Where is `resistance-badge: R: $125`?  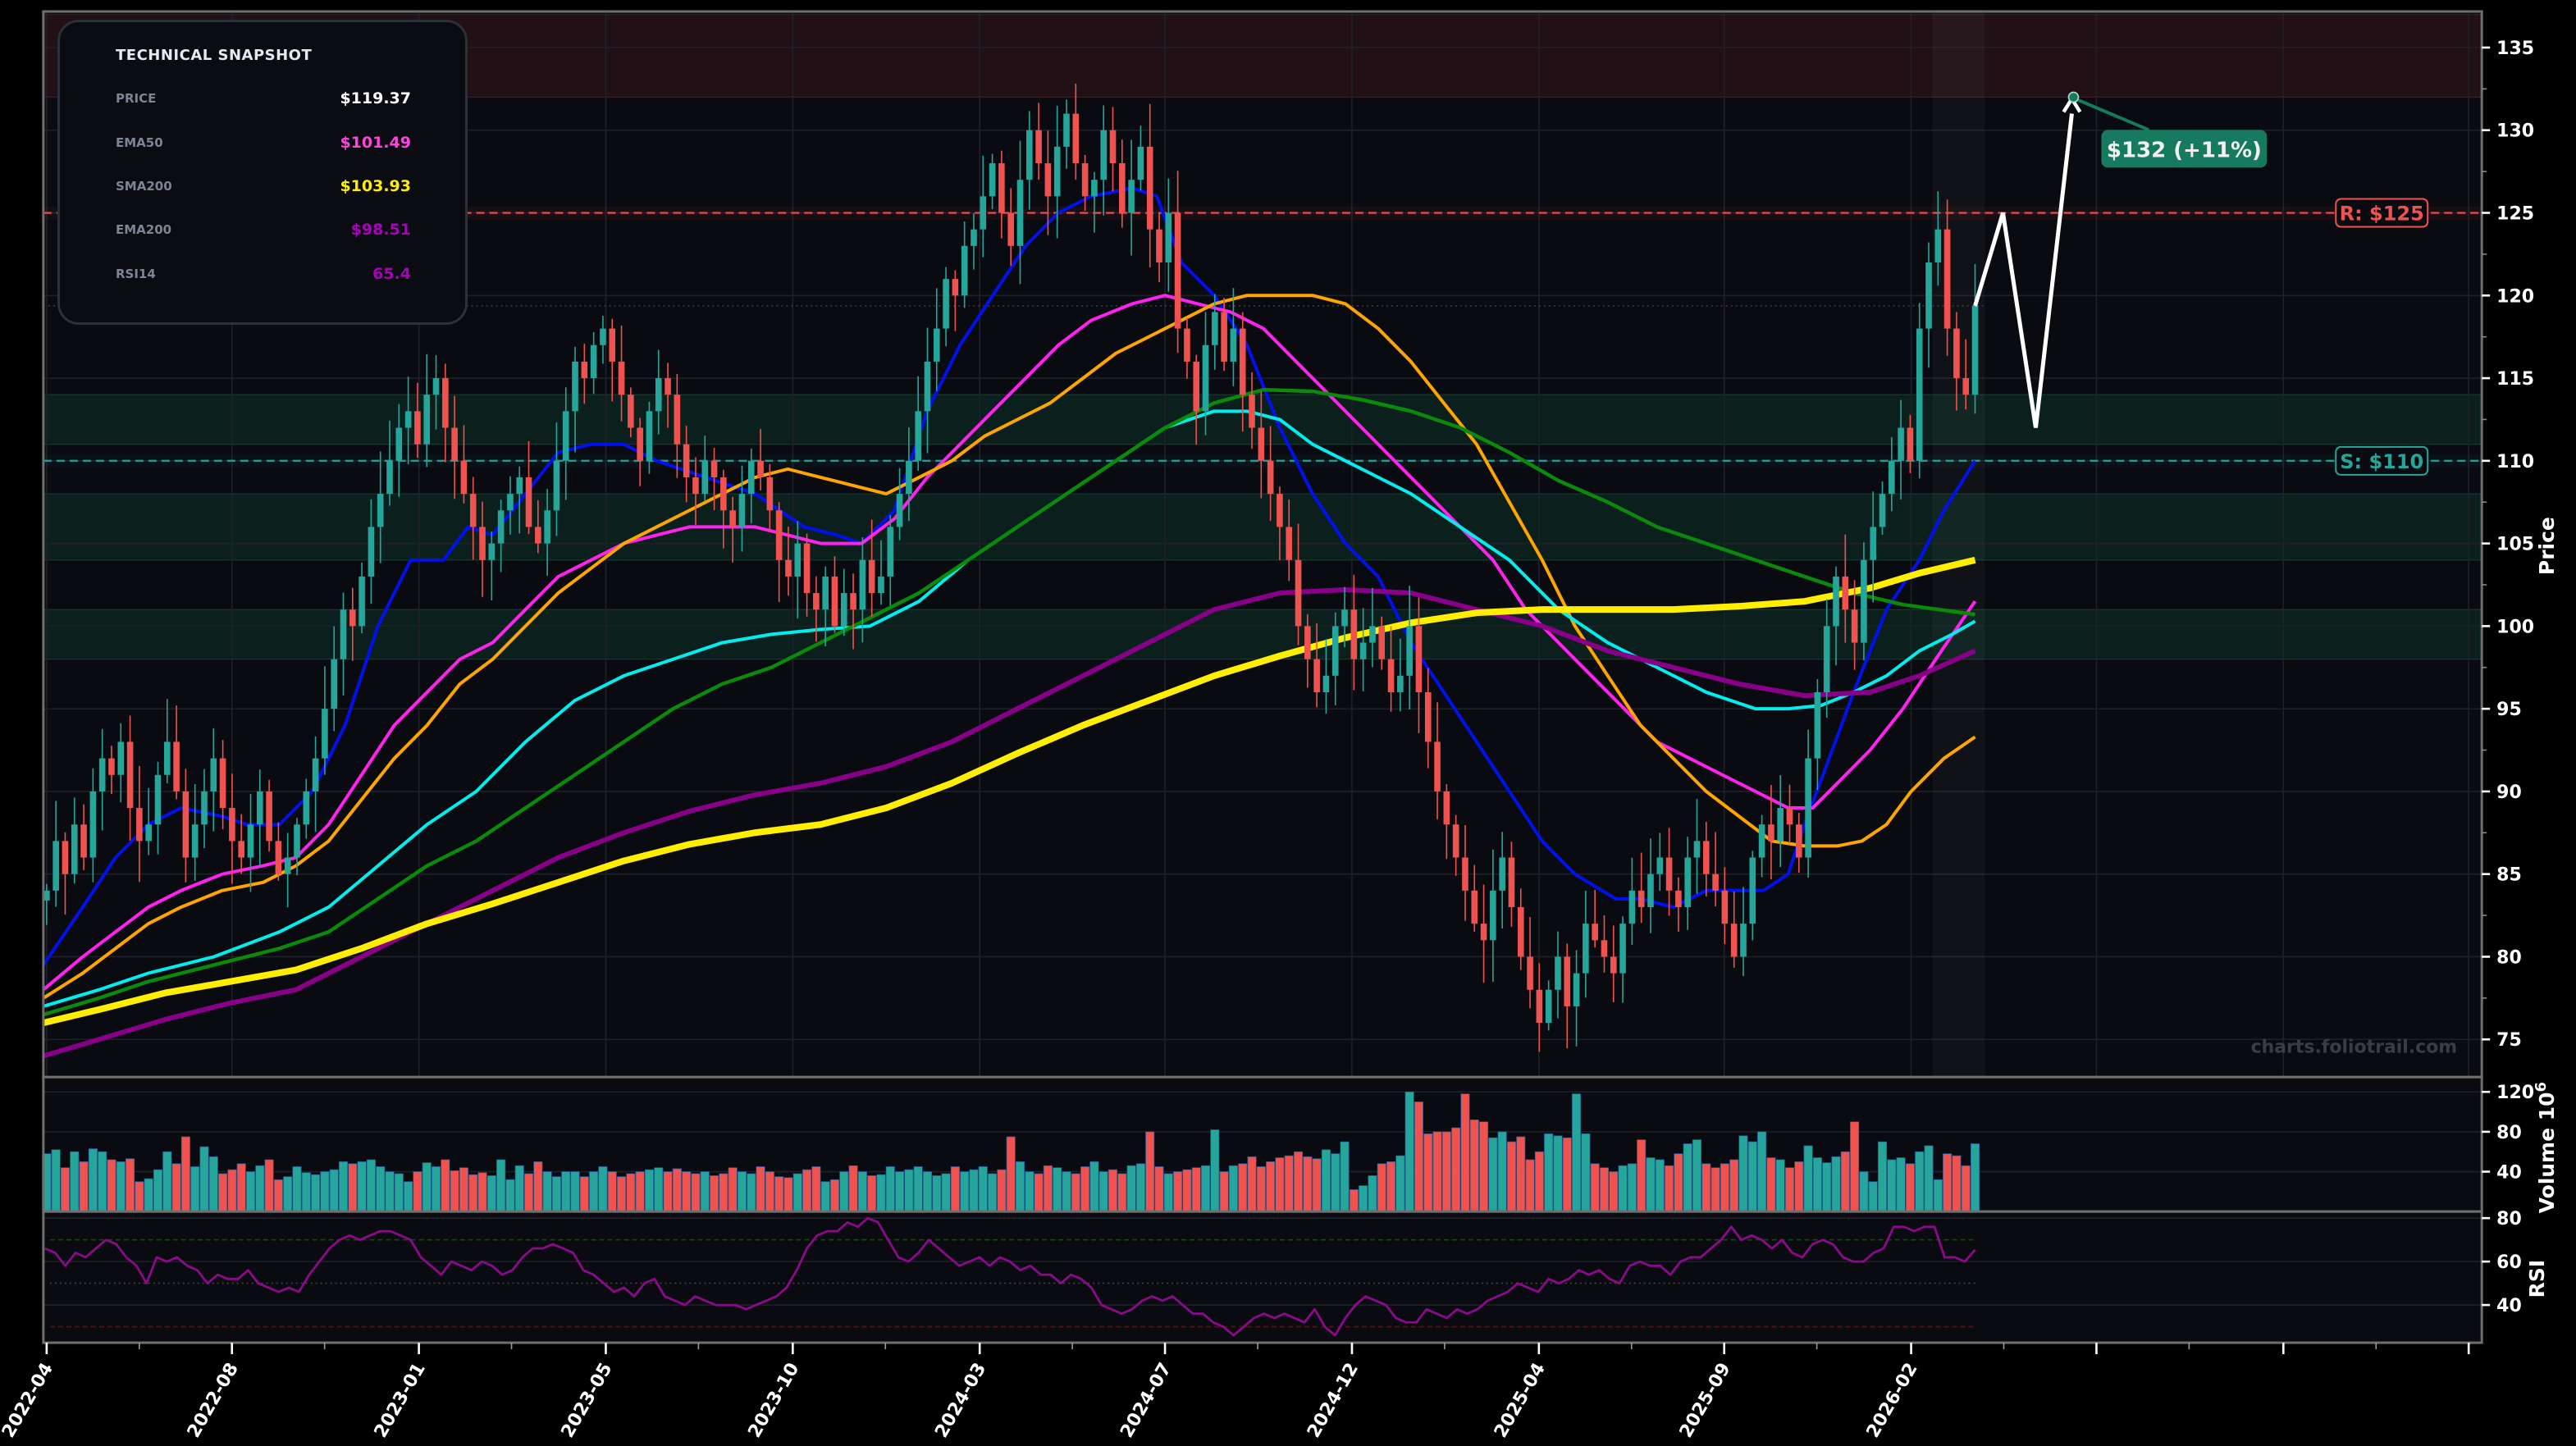
resistance-badge: R: $125 is located at coordinates (2382, 213).